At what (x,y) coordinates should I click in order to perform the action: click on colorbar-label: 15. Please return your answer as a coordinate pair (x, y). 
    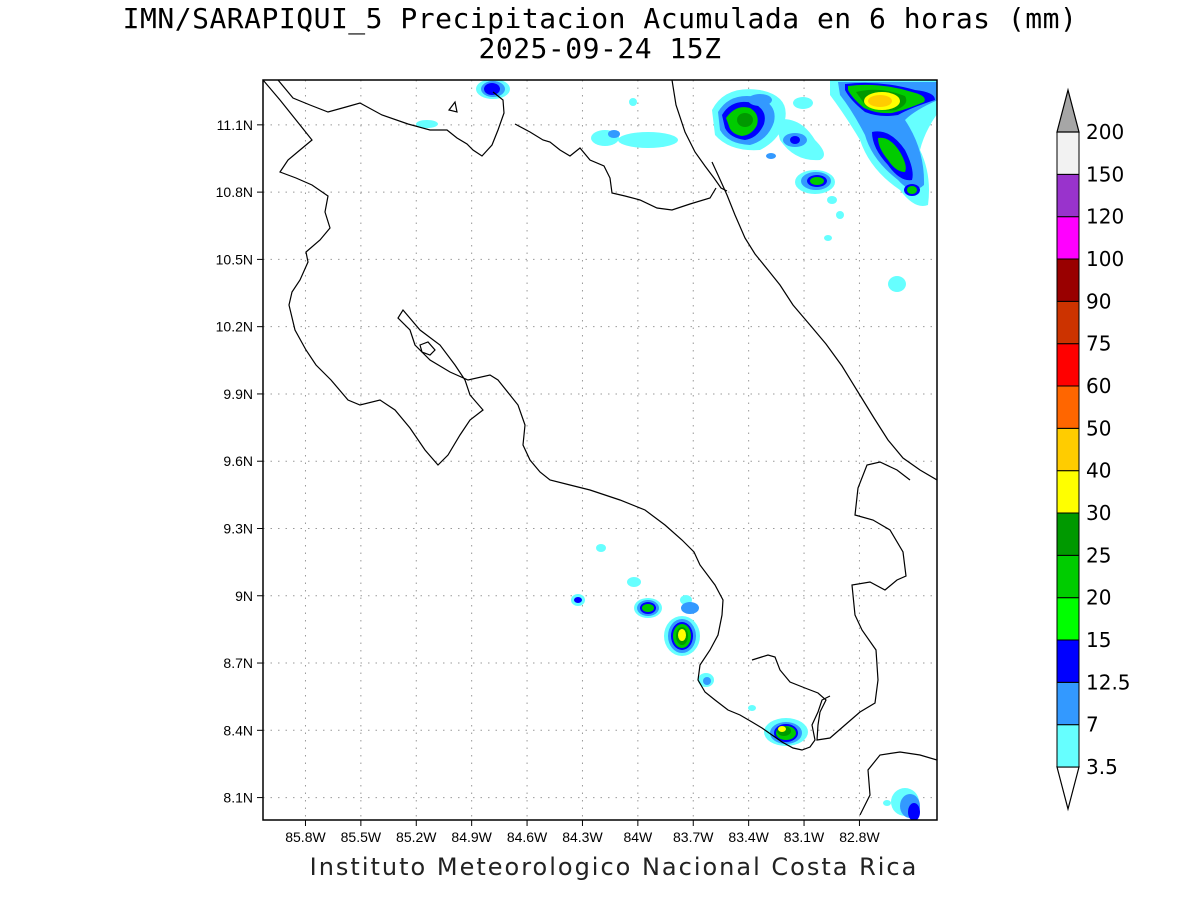
    Looking at the image, I should click on (1098, 640).